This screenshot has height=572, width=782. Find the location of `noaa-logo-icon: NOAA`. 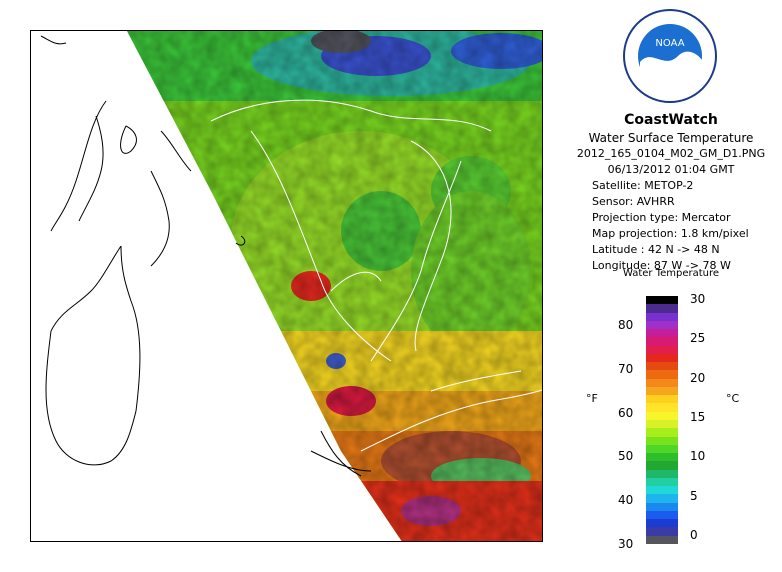

noaa-logo-icon: NOAA is located at coordinates (670, 56).